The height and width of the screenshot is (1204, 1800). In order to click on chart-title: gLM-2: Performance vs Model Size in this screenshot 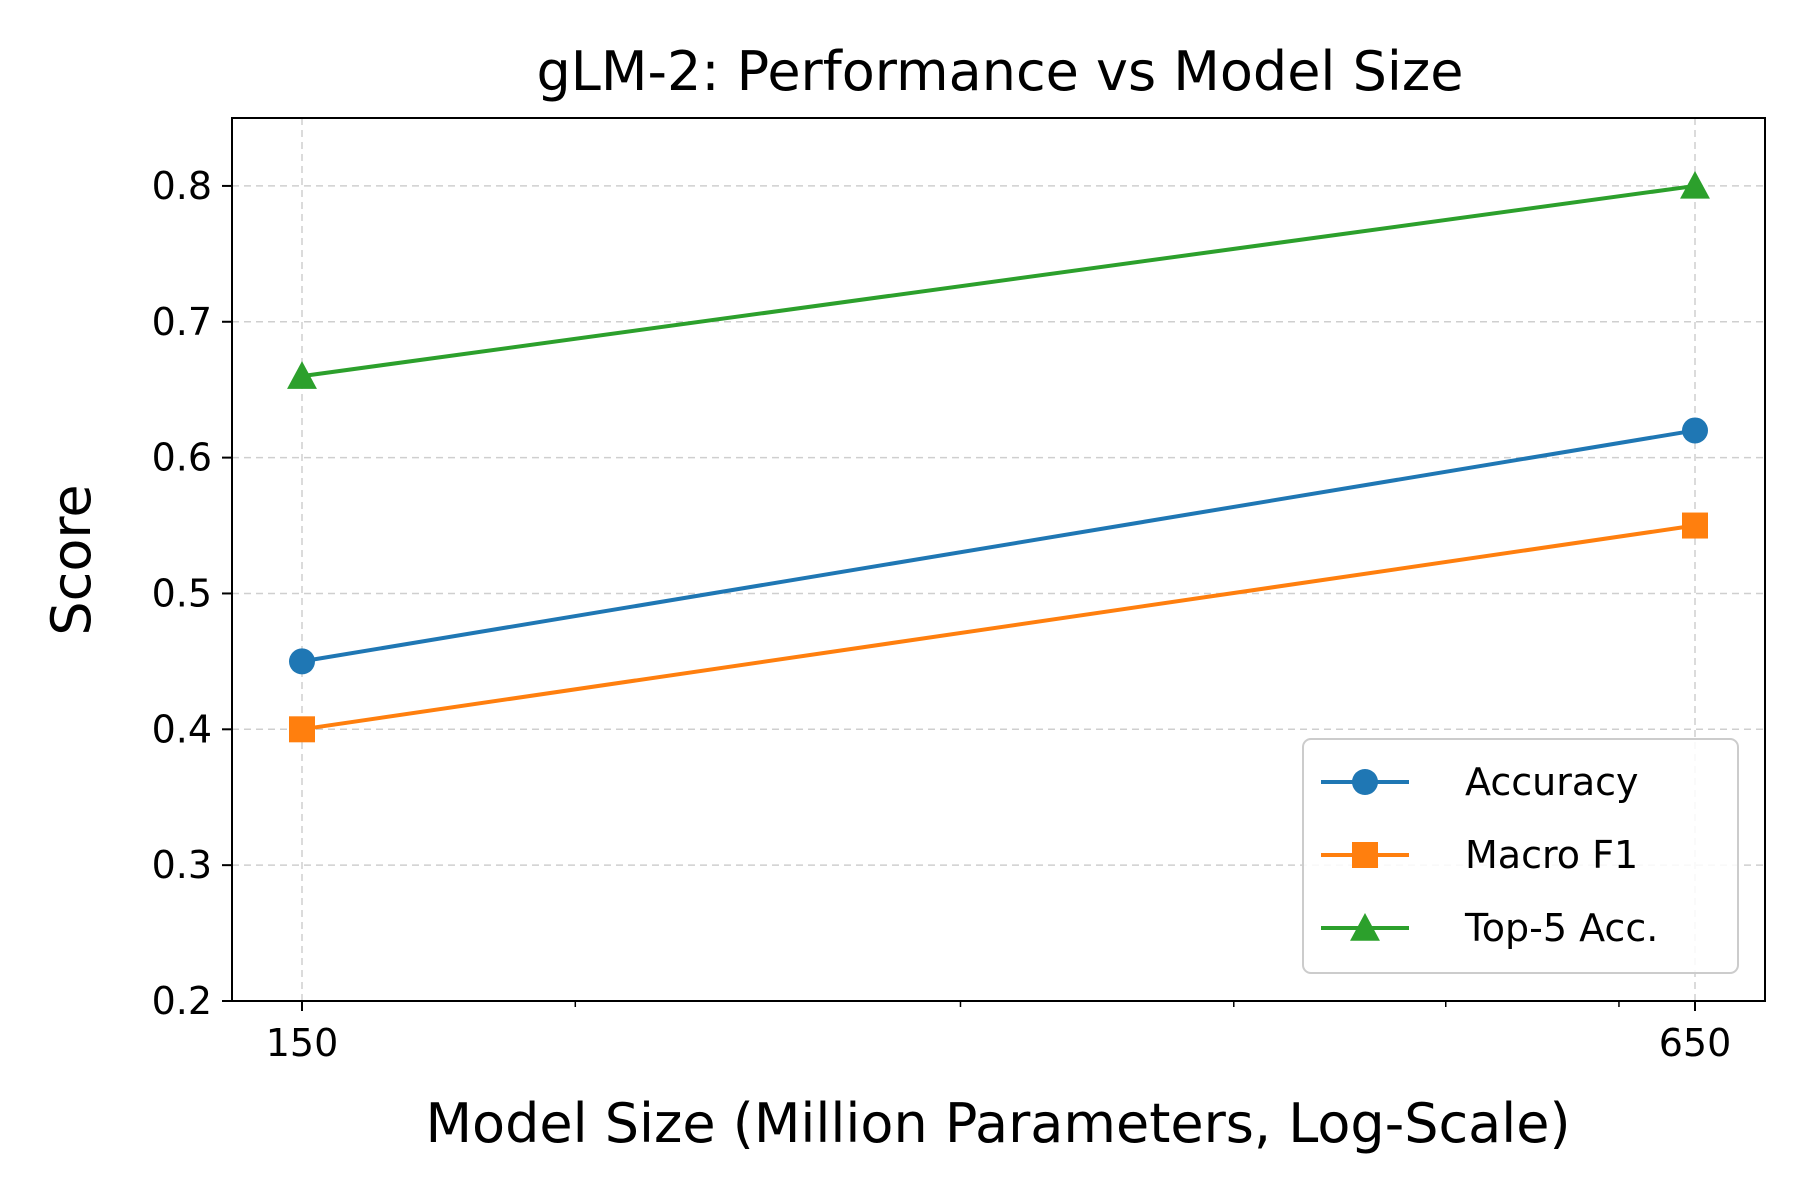, I will do `click(1000, 71)`.